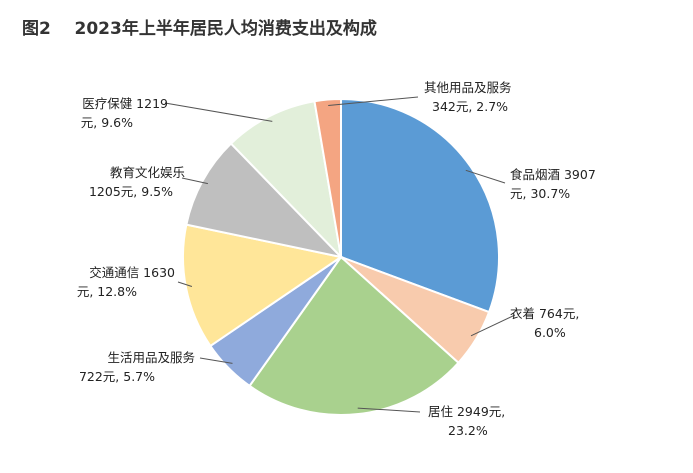 Image resolution: width=693 pixels, height=473 pixels. What do you see at coordinates (493, 325) in the screenshot?
I see `leader-line-cloth` at bounding box center [493, 325].